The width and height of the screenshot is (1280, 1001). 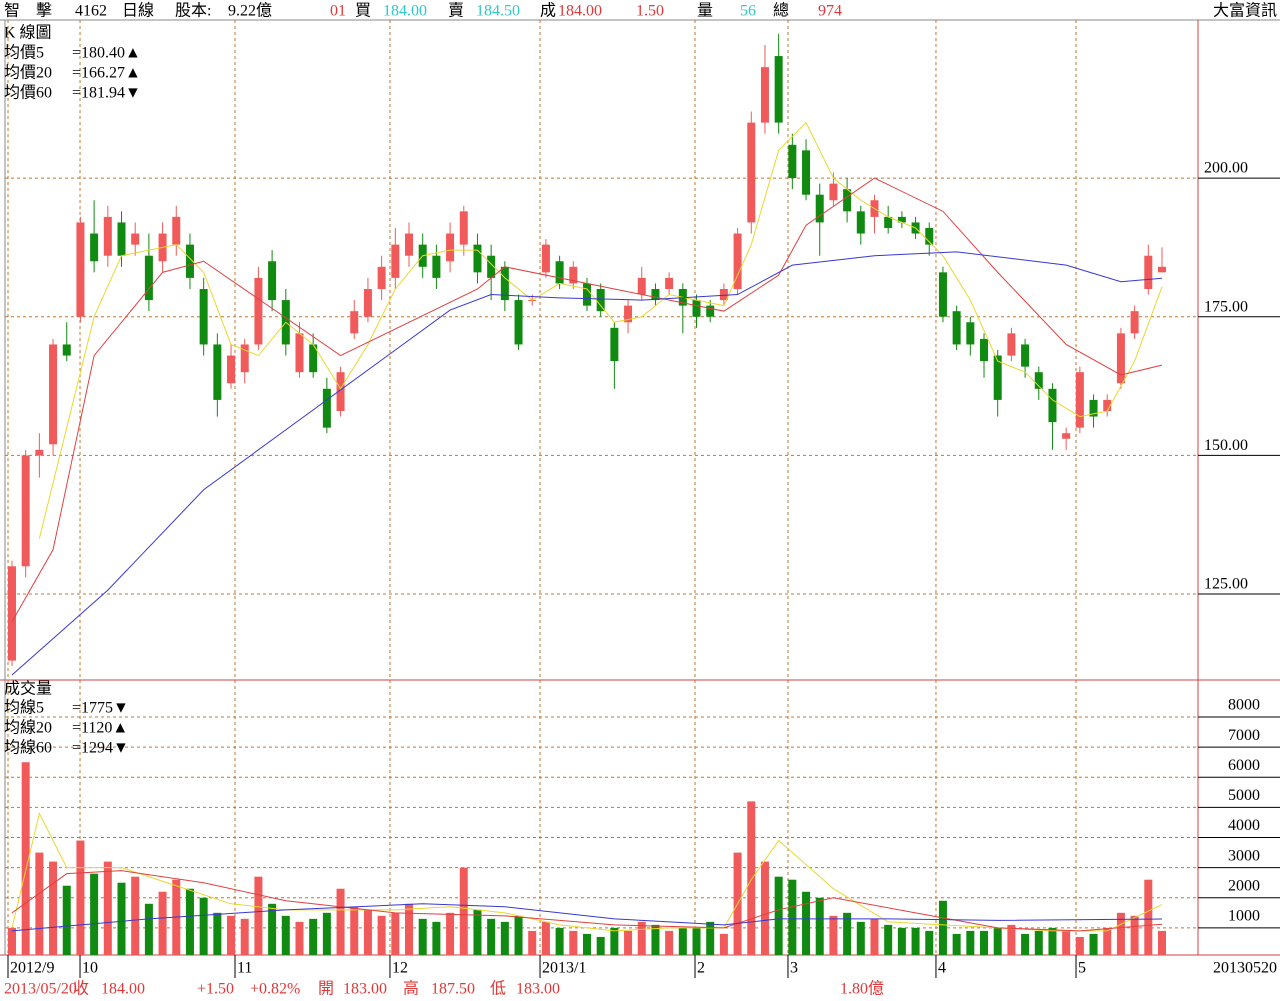 I want to click on bid: 184.00, so click(x=405, y=11).